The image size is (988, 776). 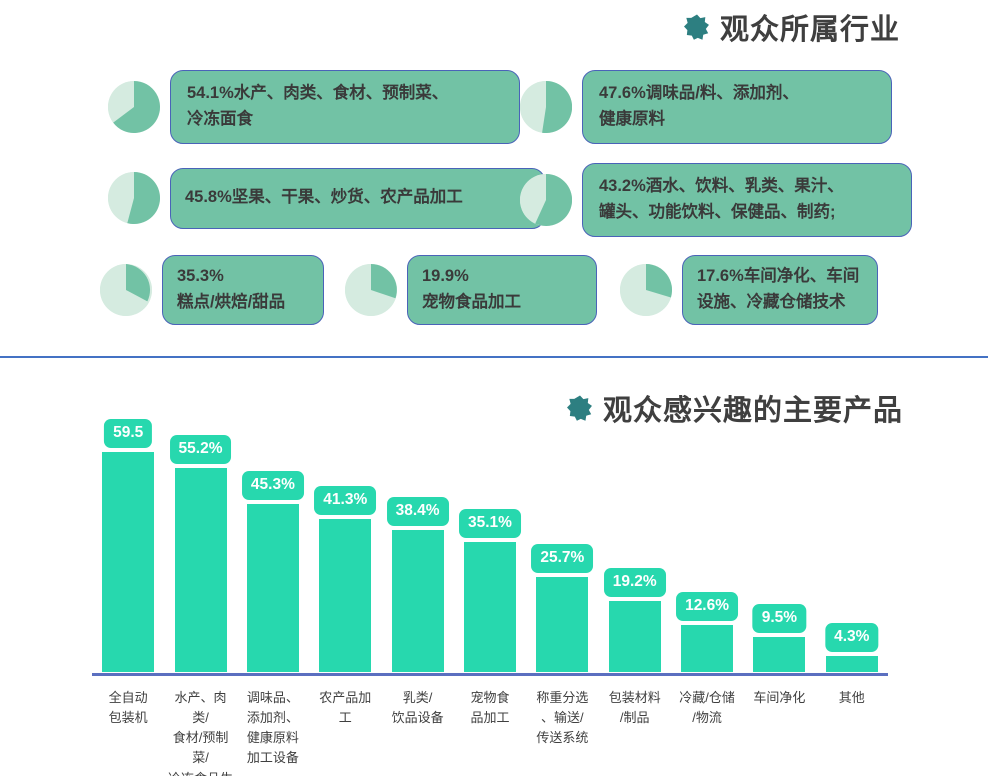 I want to click on x-axis-label: 调味品、 添加剂、 健康原料 加工设备, so click(x=272, y=728).